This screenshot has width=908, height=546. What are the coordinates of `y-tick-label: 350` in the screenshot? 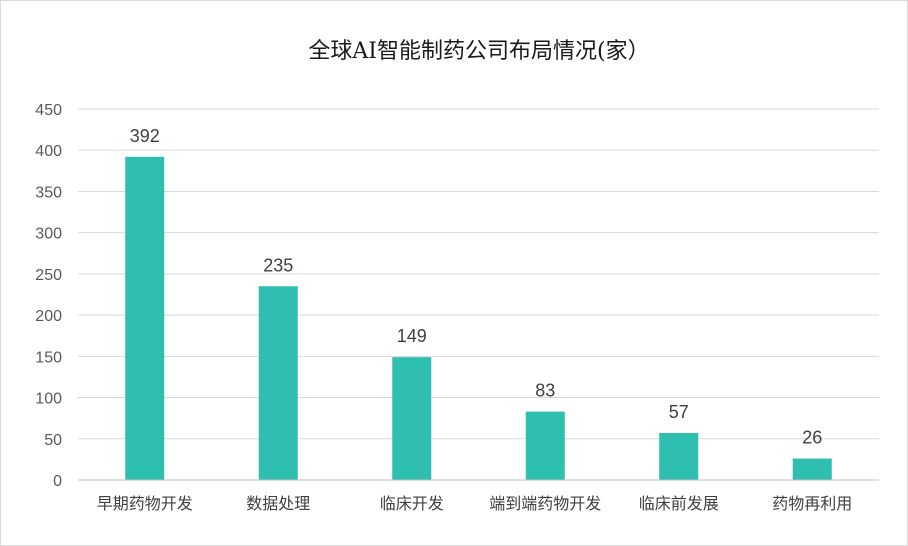 It's located at (48, 192).